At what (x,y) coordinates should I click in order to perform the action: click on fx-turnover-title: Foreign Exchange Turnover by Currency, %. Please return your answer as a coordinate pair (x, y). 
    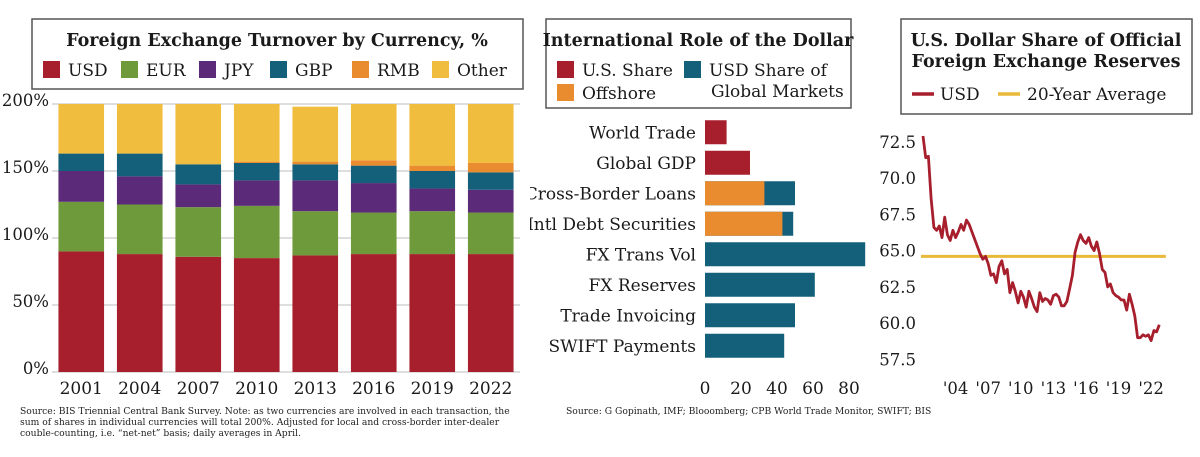
    Looking at the image, I should click on (277, 41).